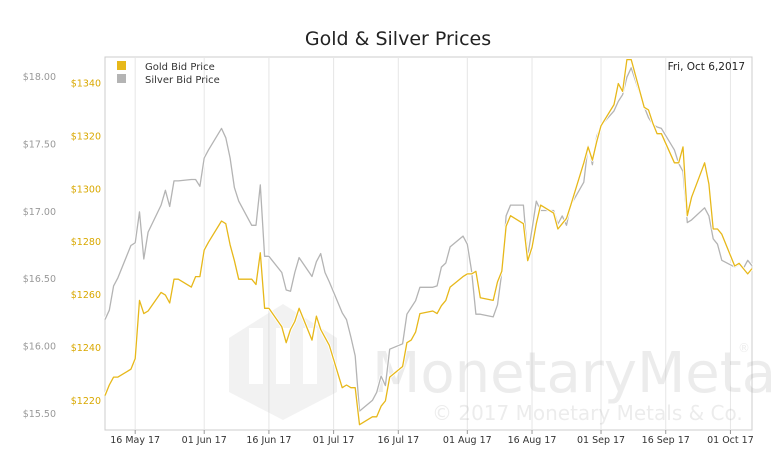 This screenshot has width=773, height=466. I want to click on date-label: Fri, Oct 6,2017, so click(706, 67).